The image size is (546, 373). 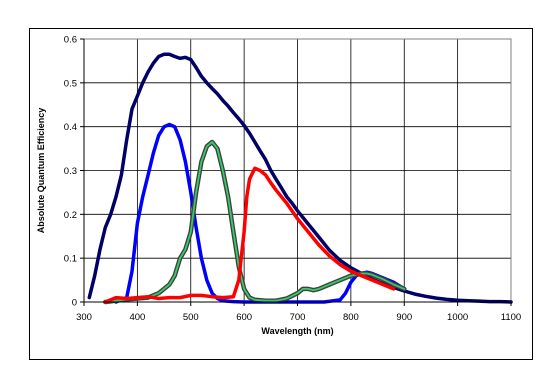 What do you see at coordinates (191, 317) in the screenshot?
I see `x-tick-label: 500` at bounding box center [191, 317].